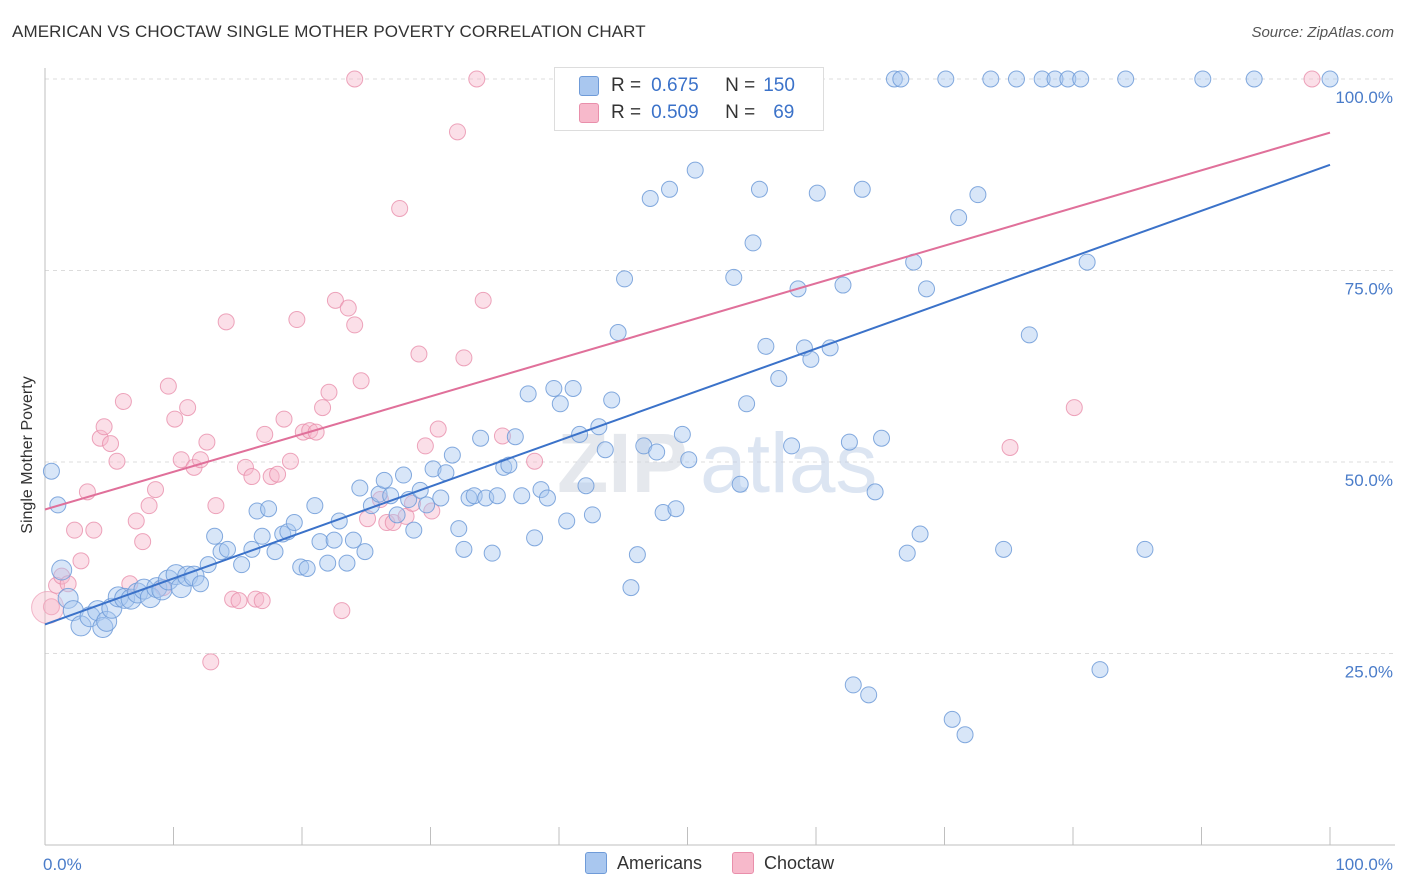 The image size is (1406, 892). I want to click on legend-row-choctaw: R = 0.509 N = 69, so click(686, 113).